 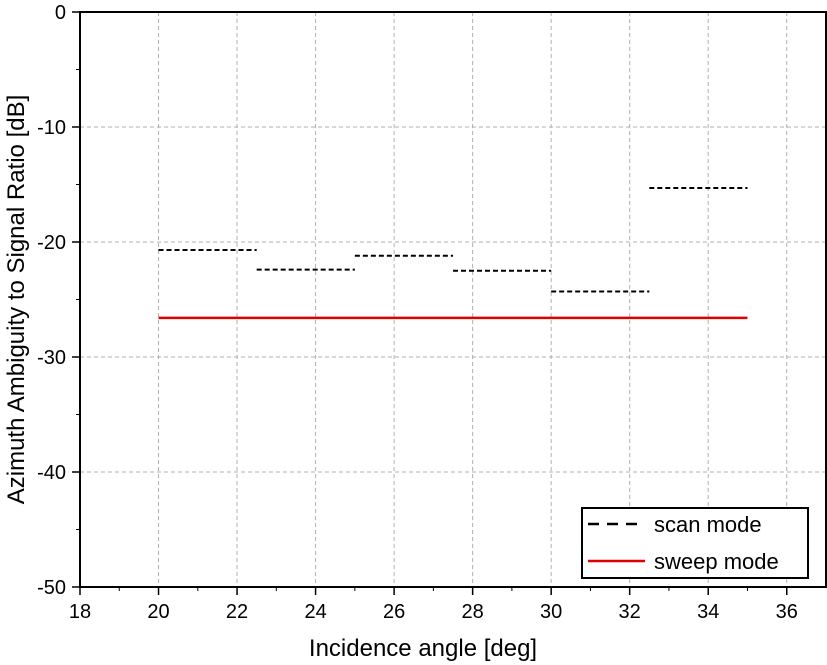 I want to click on legend-label-scan-mode: scan mode, so click(x=708, y=524).